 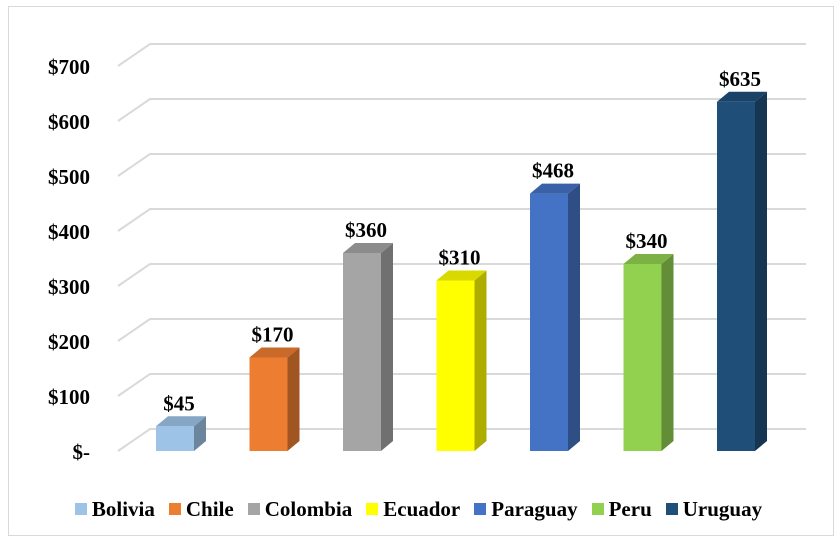 I want to click on legend-label: Chile, so click(x=209, y=508).